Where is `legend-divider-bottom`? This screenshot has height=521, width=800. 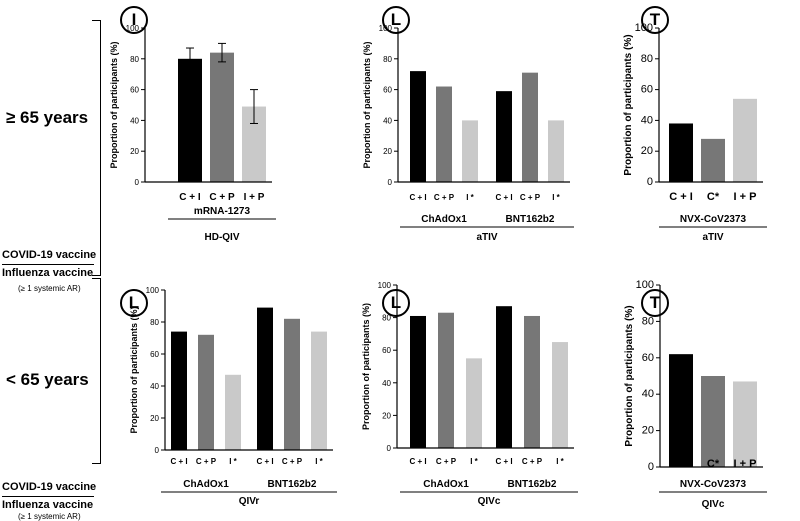
legend-divider-bottom is located at coordinates (48, 496).